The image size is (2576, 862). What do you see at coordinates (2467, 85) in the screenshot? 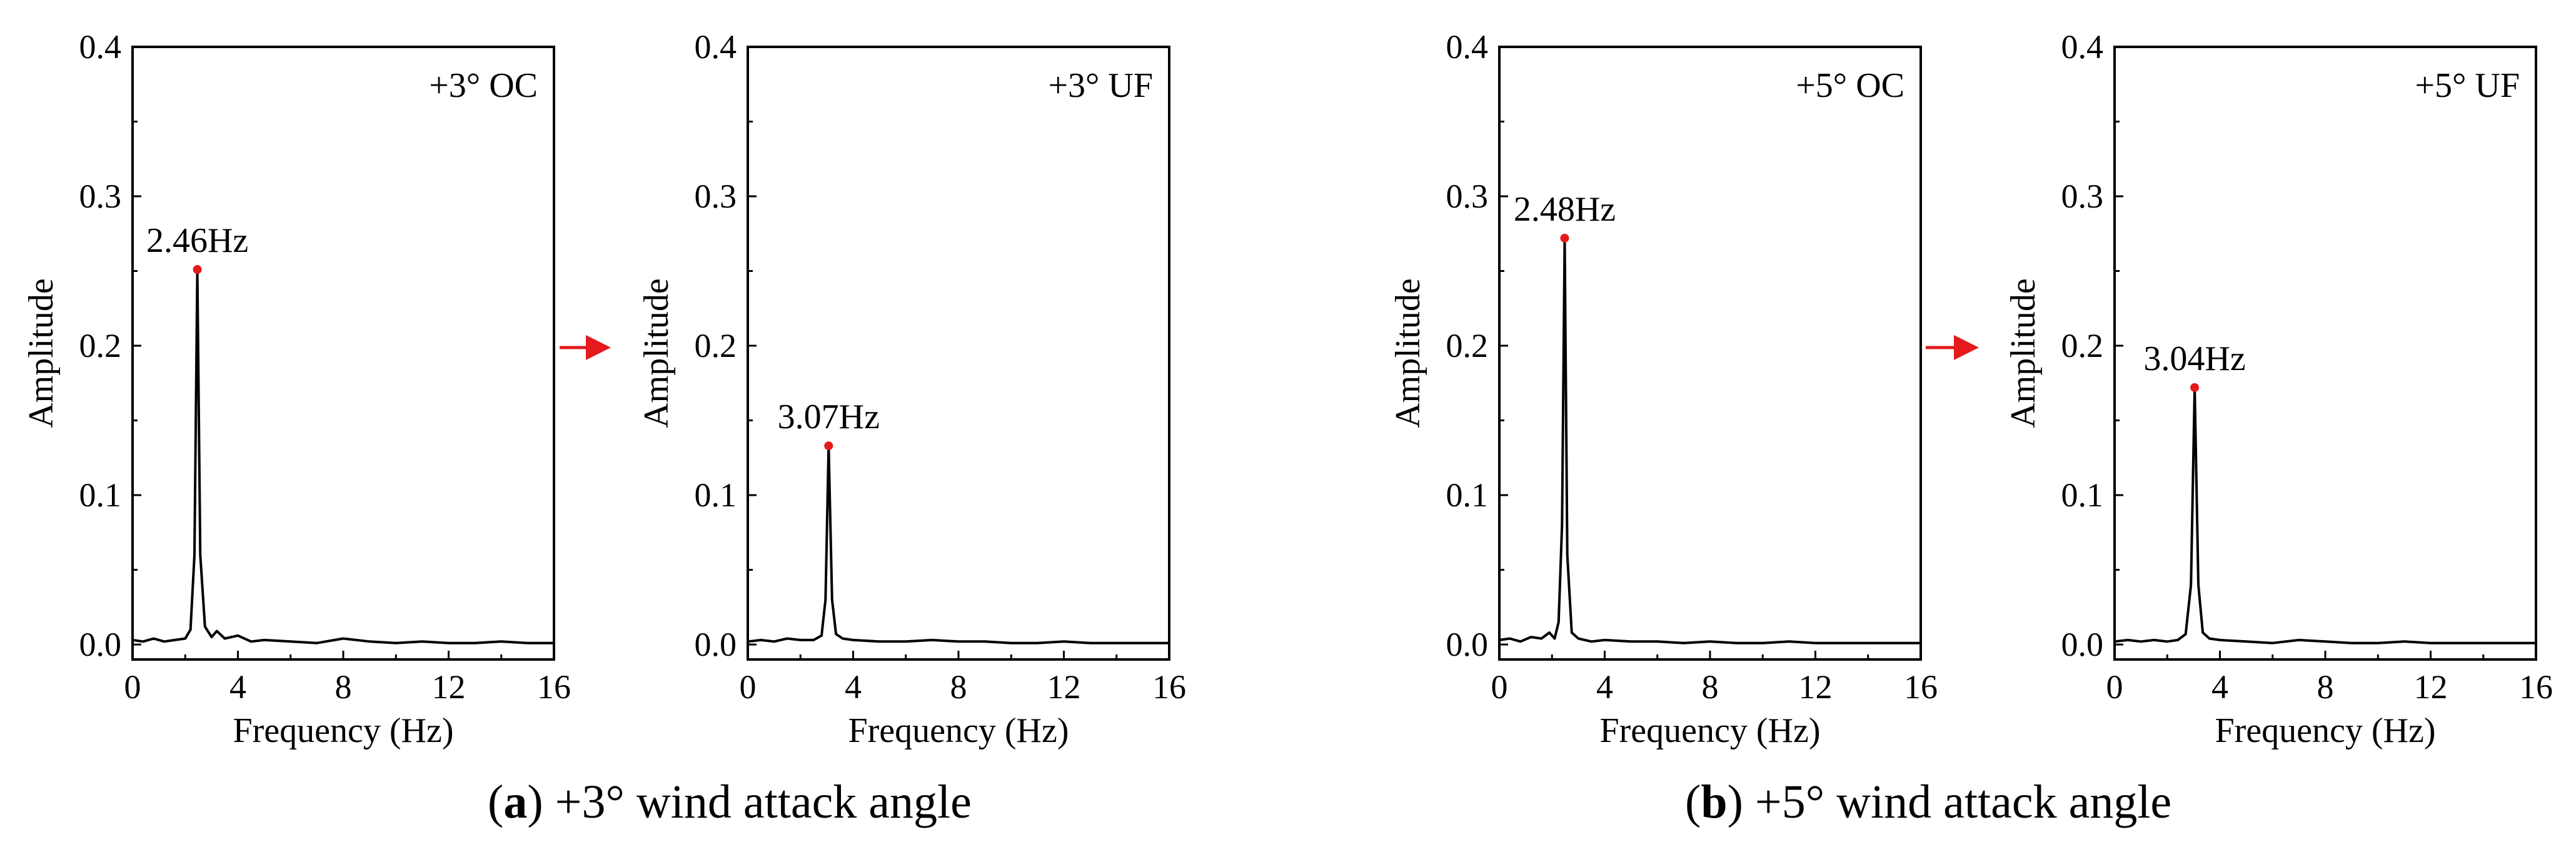
I see `panel-title: +5° UF` at bounding box center [2467, 85].